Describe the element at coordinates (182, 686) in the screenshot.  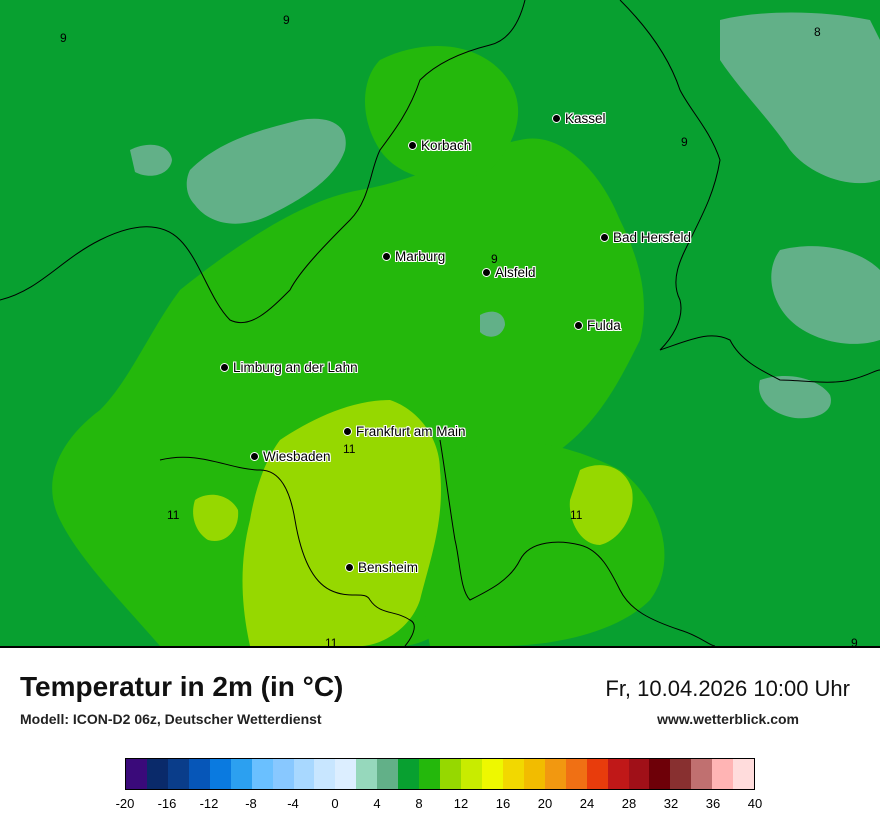
I see `map-title: Temperatur in 2m (in °C)` at that location.